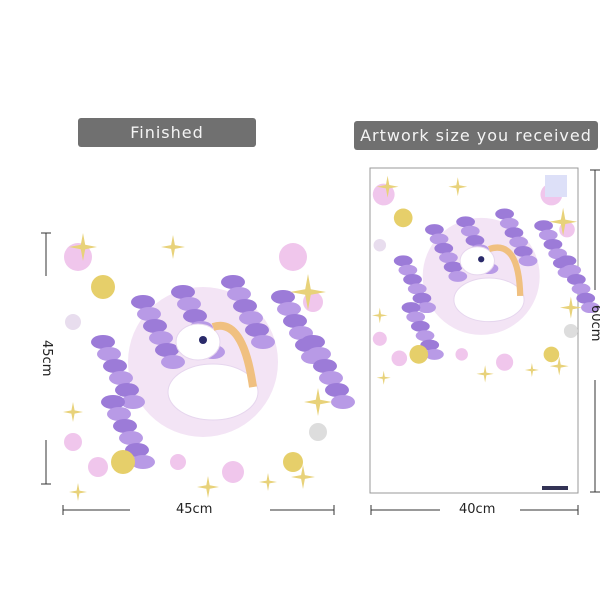 The width and height of the screenshot is (600, 600). I want to click on barcode, so click(555, 488).